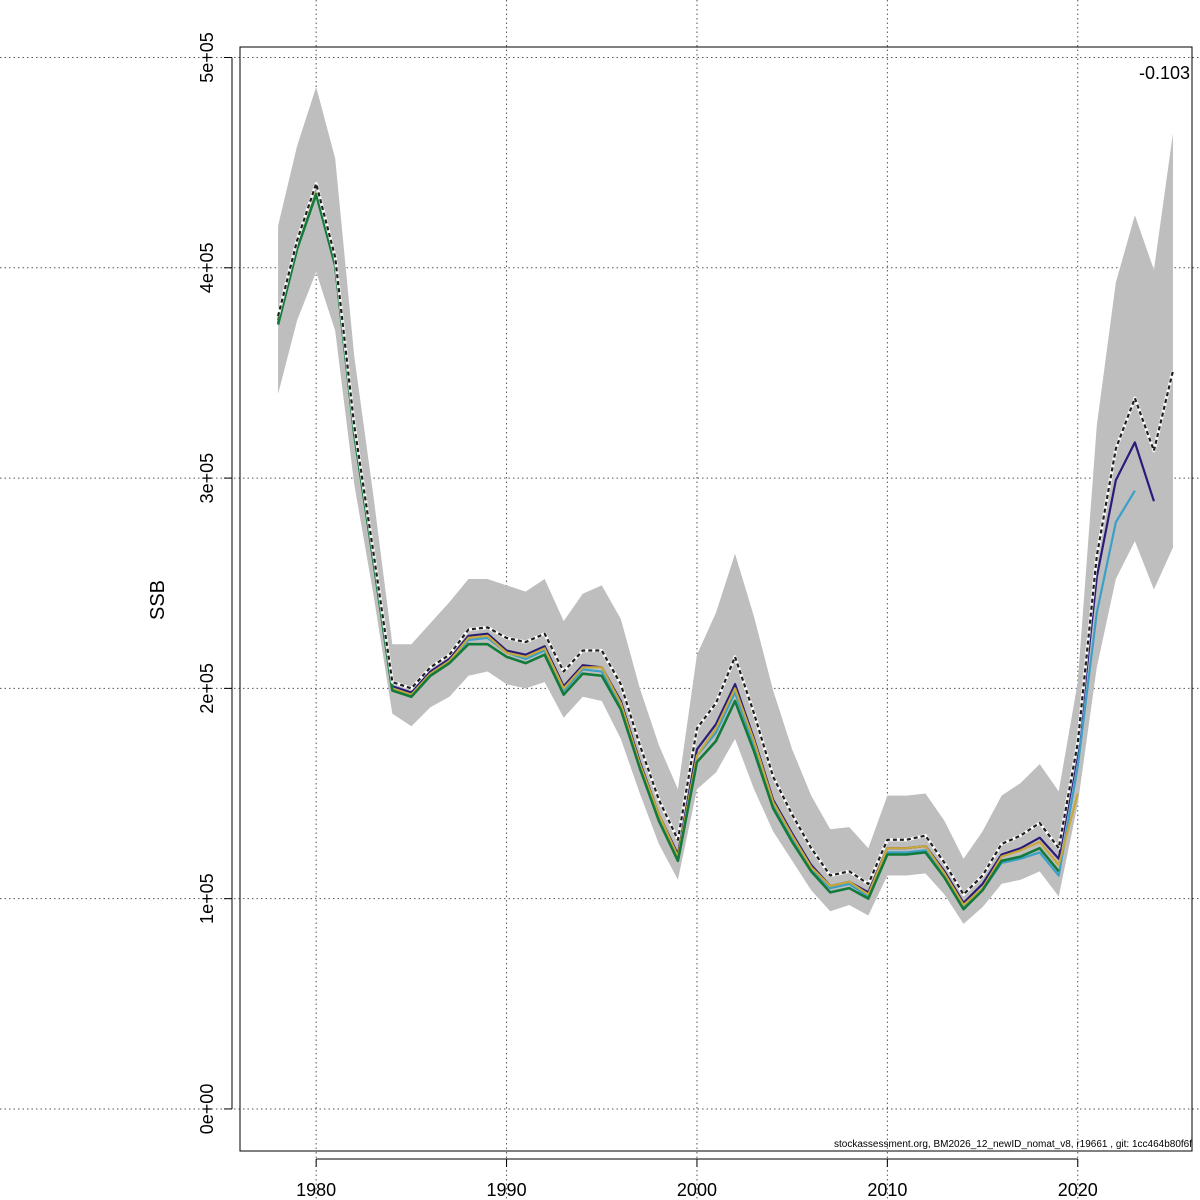 The image size is (1200, 1200). I want to click on x-axis: 1980 1990 2000 2010 2020, so click(697, 1179).